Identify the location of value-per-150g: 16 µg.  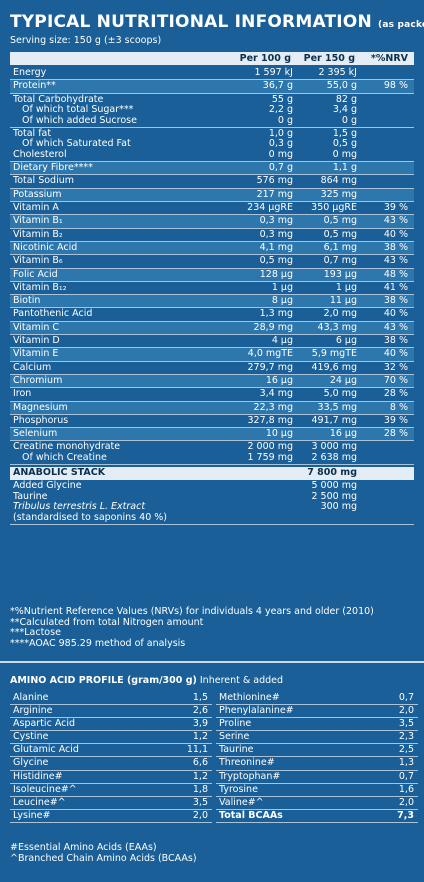
(343, 434).